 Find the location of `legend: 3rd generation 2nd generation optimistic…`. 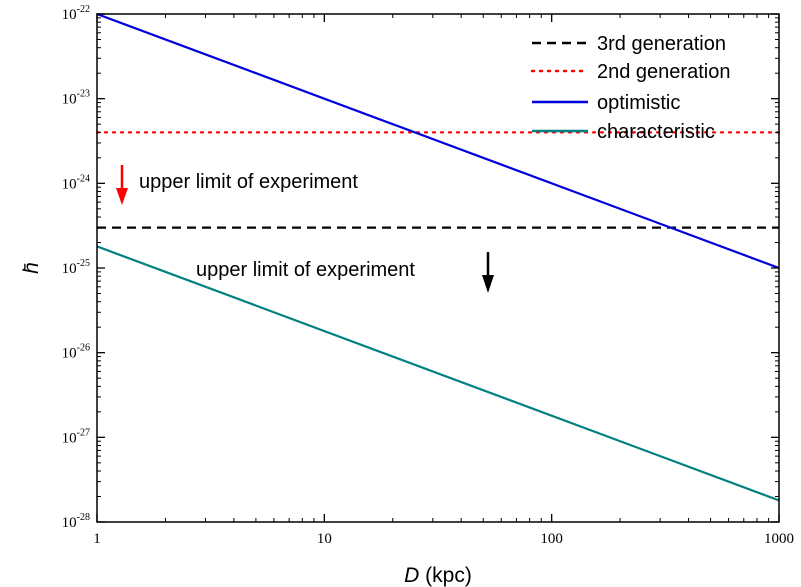

legend: 3rd generation 2nd generation optimistic… is located at coordinates (630, 88).